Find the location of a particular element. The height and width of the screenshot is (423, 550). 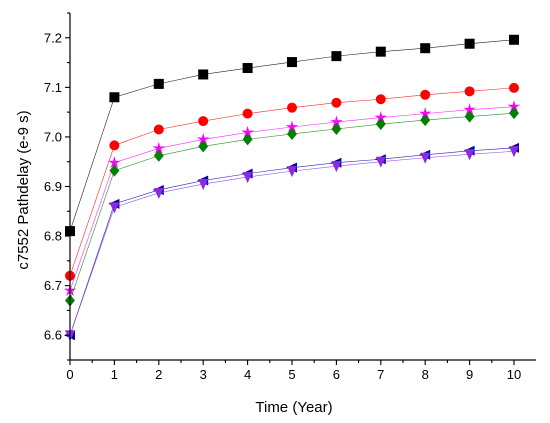

x-tick-label-2: 2 is located at coordinates (158, 374).